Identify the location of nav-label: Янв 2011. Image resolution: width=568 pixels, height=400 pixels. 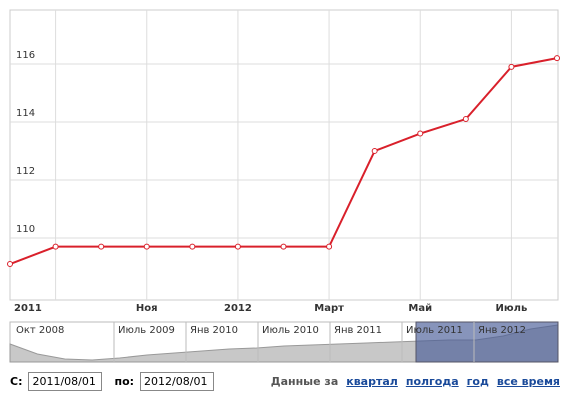
(358, 330).